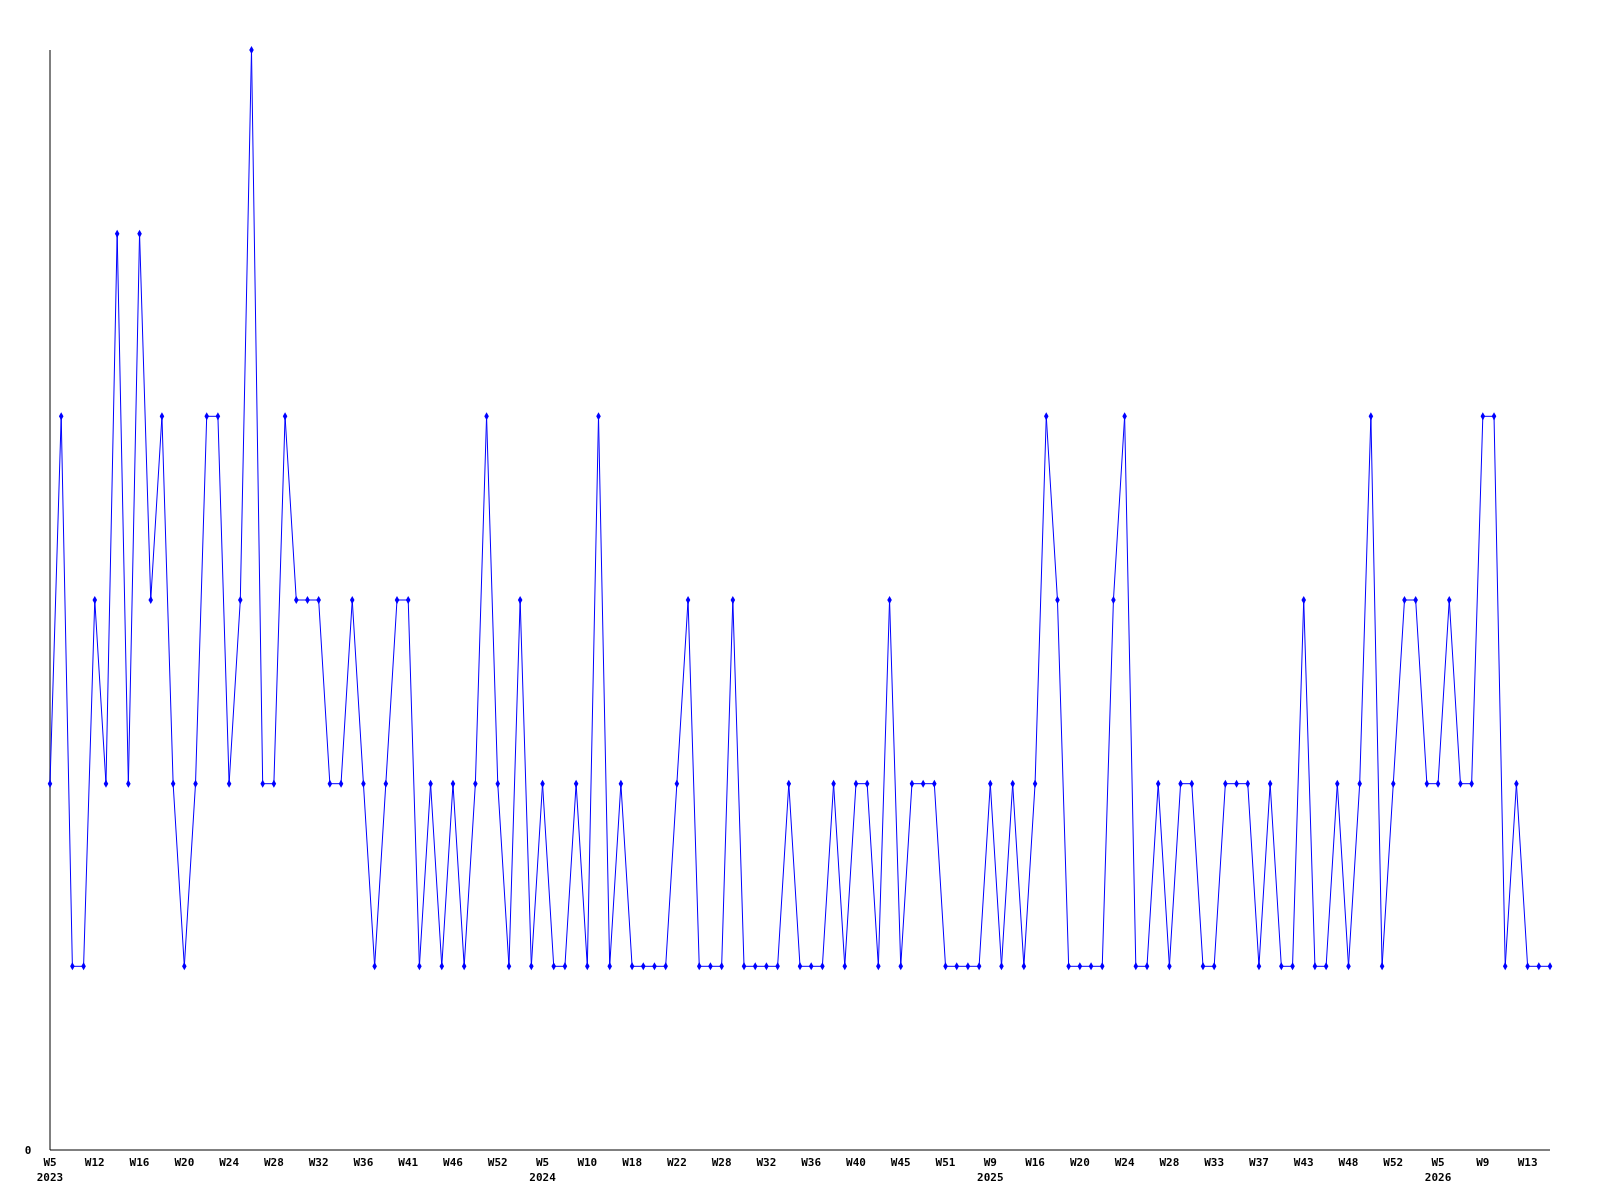  I want to click on x-tick-label: W43, so click(1303, 1162).